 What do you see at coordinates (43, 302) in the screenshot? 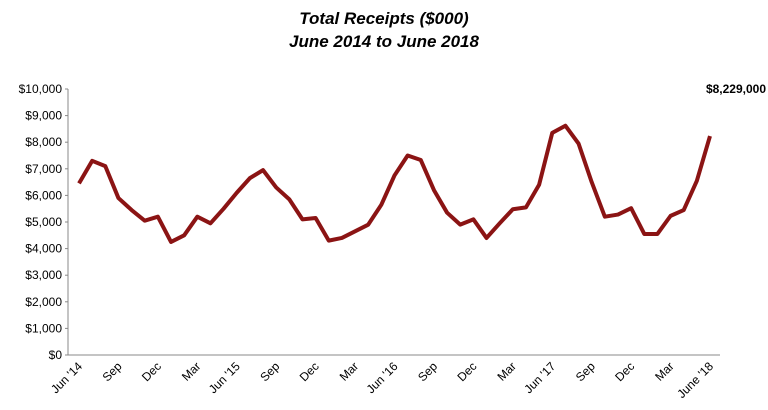
I see `y-tick-label: $2,000` at bounding box center [43, 302].